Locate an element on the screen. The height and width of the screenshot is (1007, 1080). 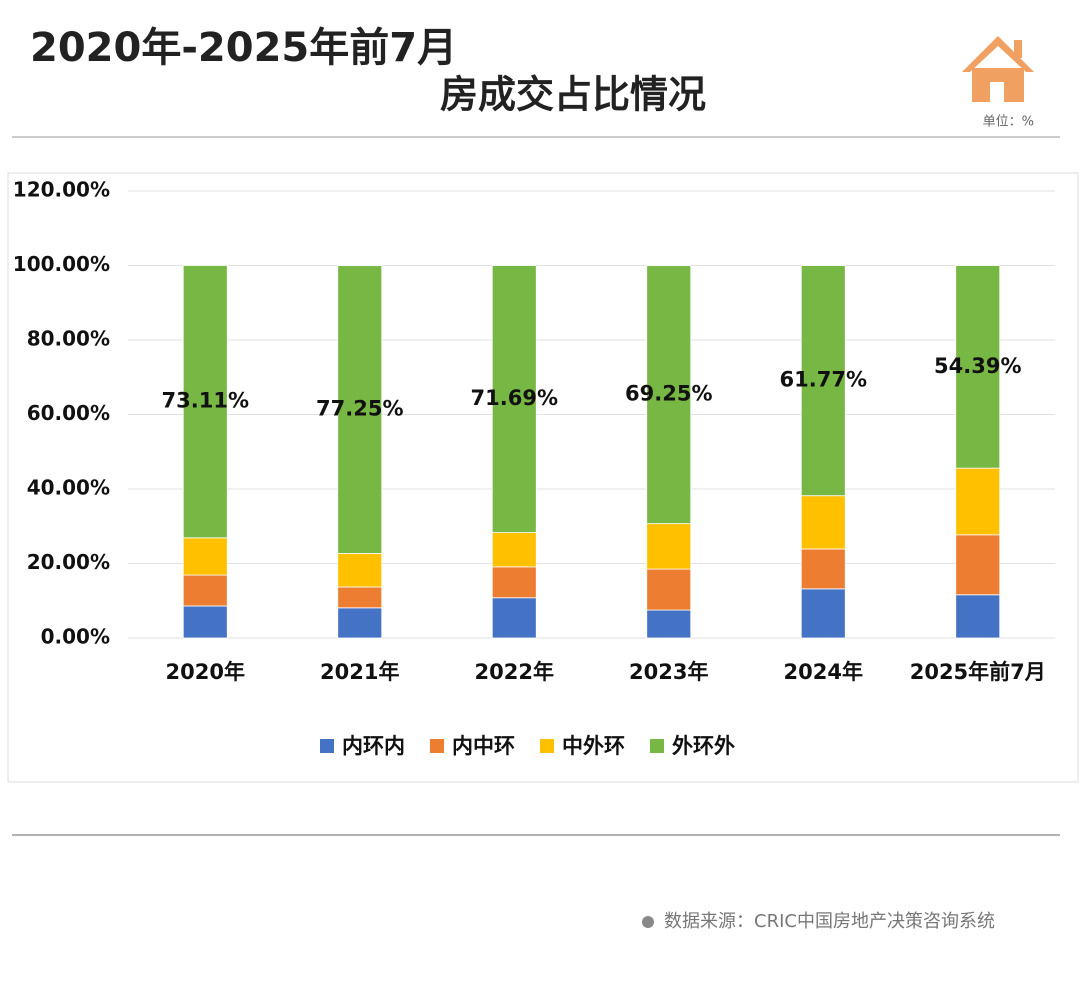
chart-title: 2020年-2025年前7月 is located at coordinates (243, 48).